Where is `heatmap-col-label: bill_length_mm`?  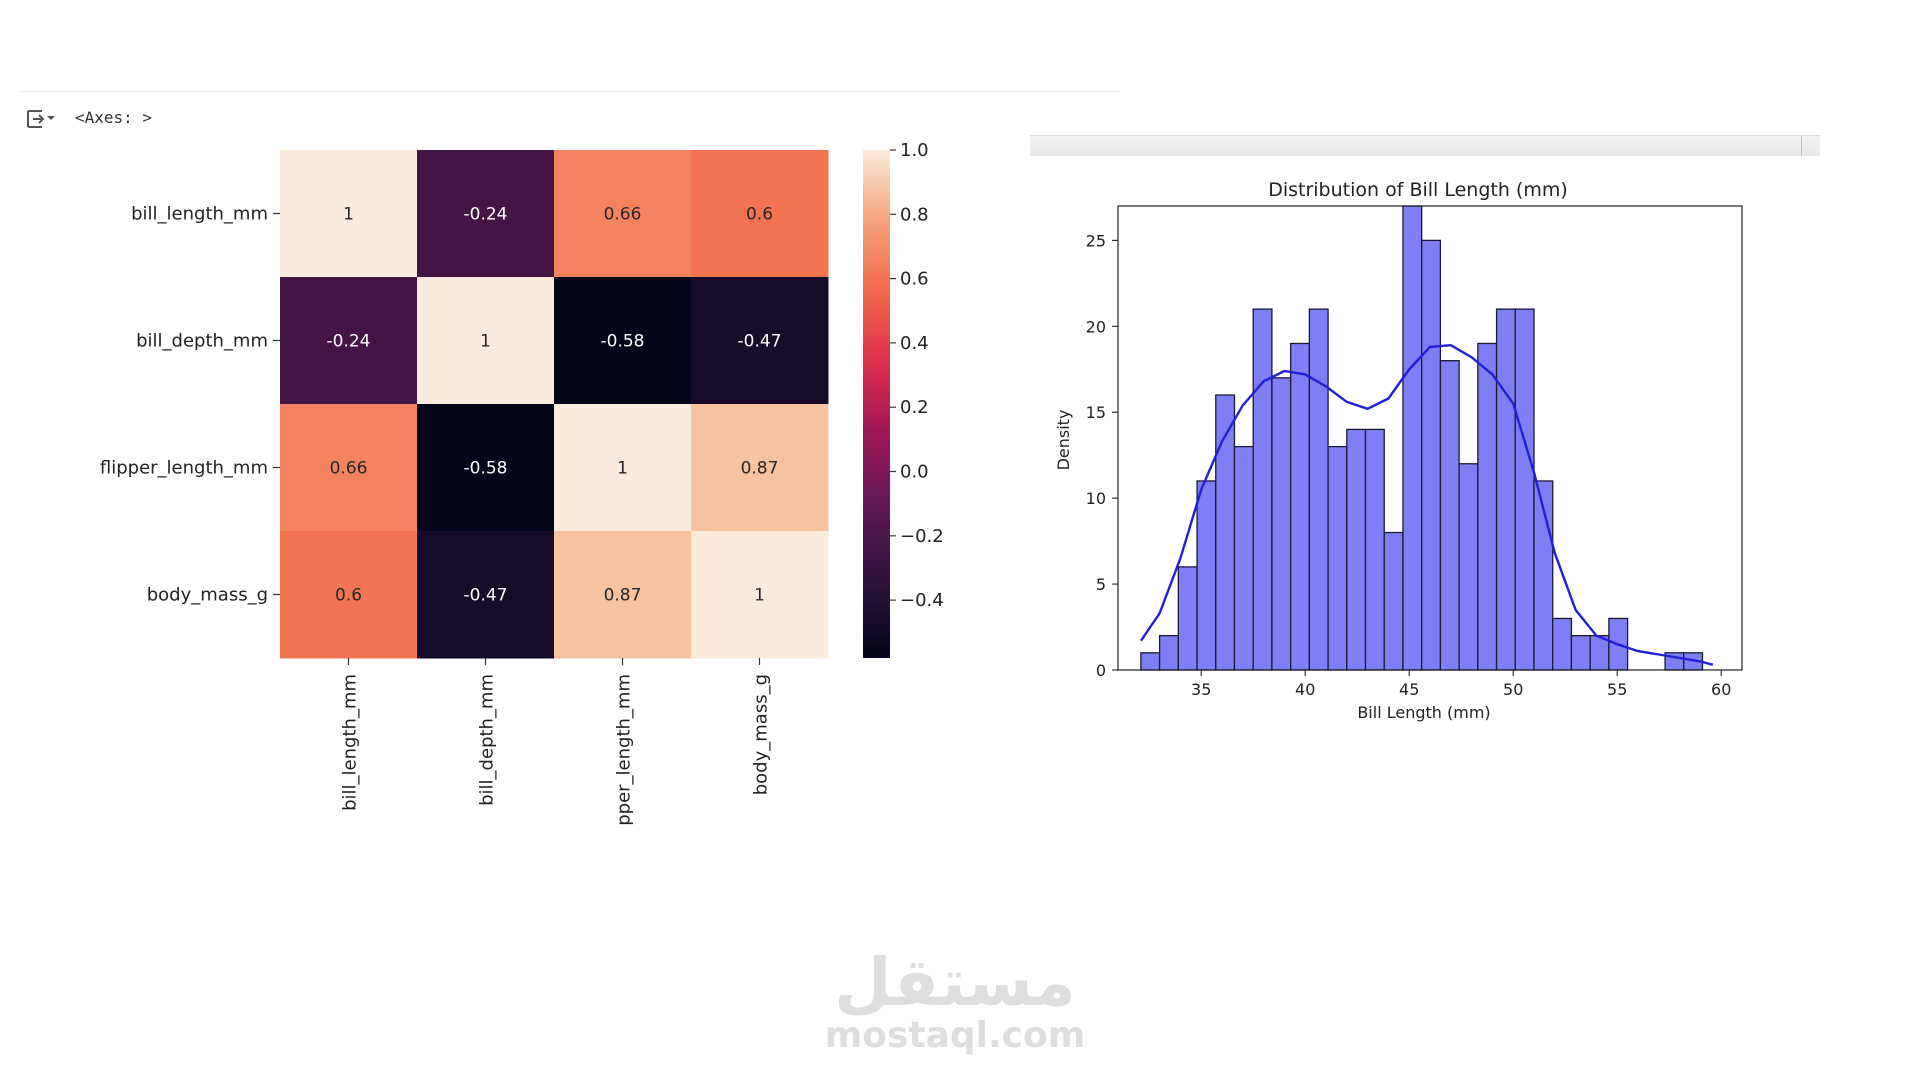 heatmap-col-label: bill_length_mm is located at coordinates (350, 742).